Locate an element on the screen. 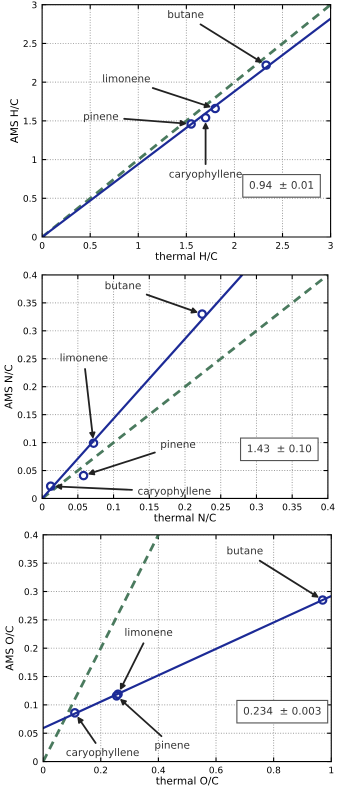  y-tick-label: 2.5 is located at coordinates (30, 44).